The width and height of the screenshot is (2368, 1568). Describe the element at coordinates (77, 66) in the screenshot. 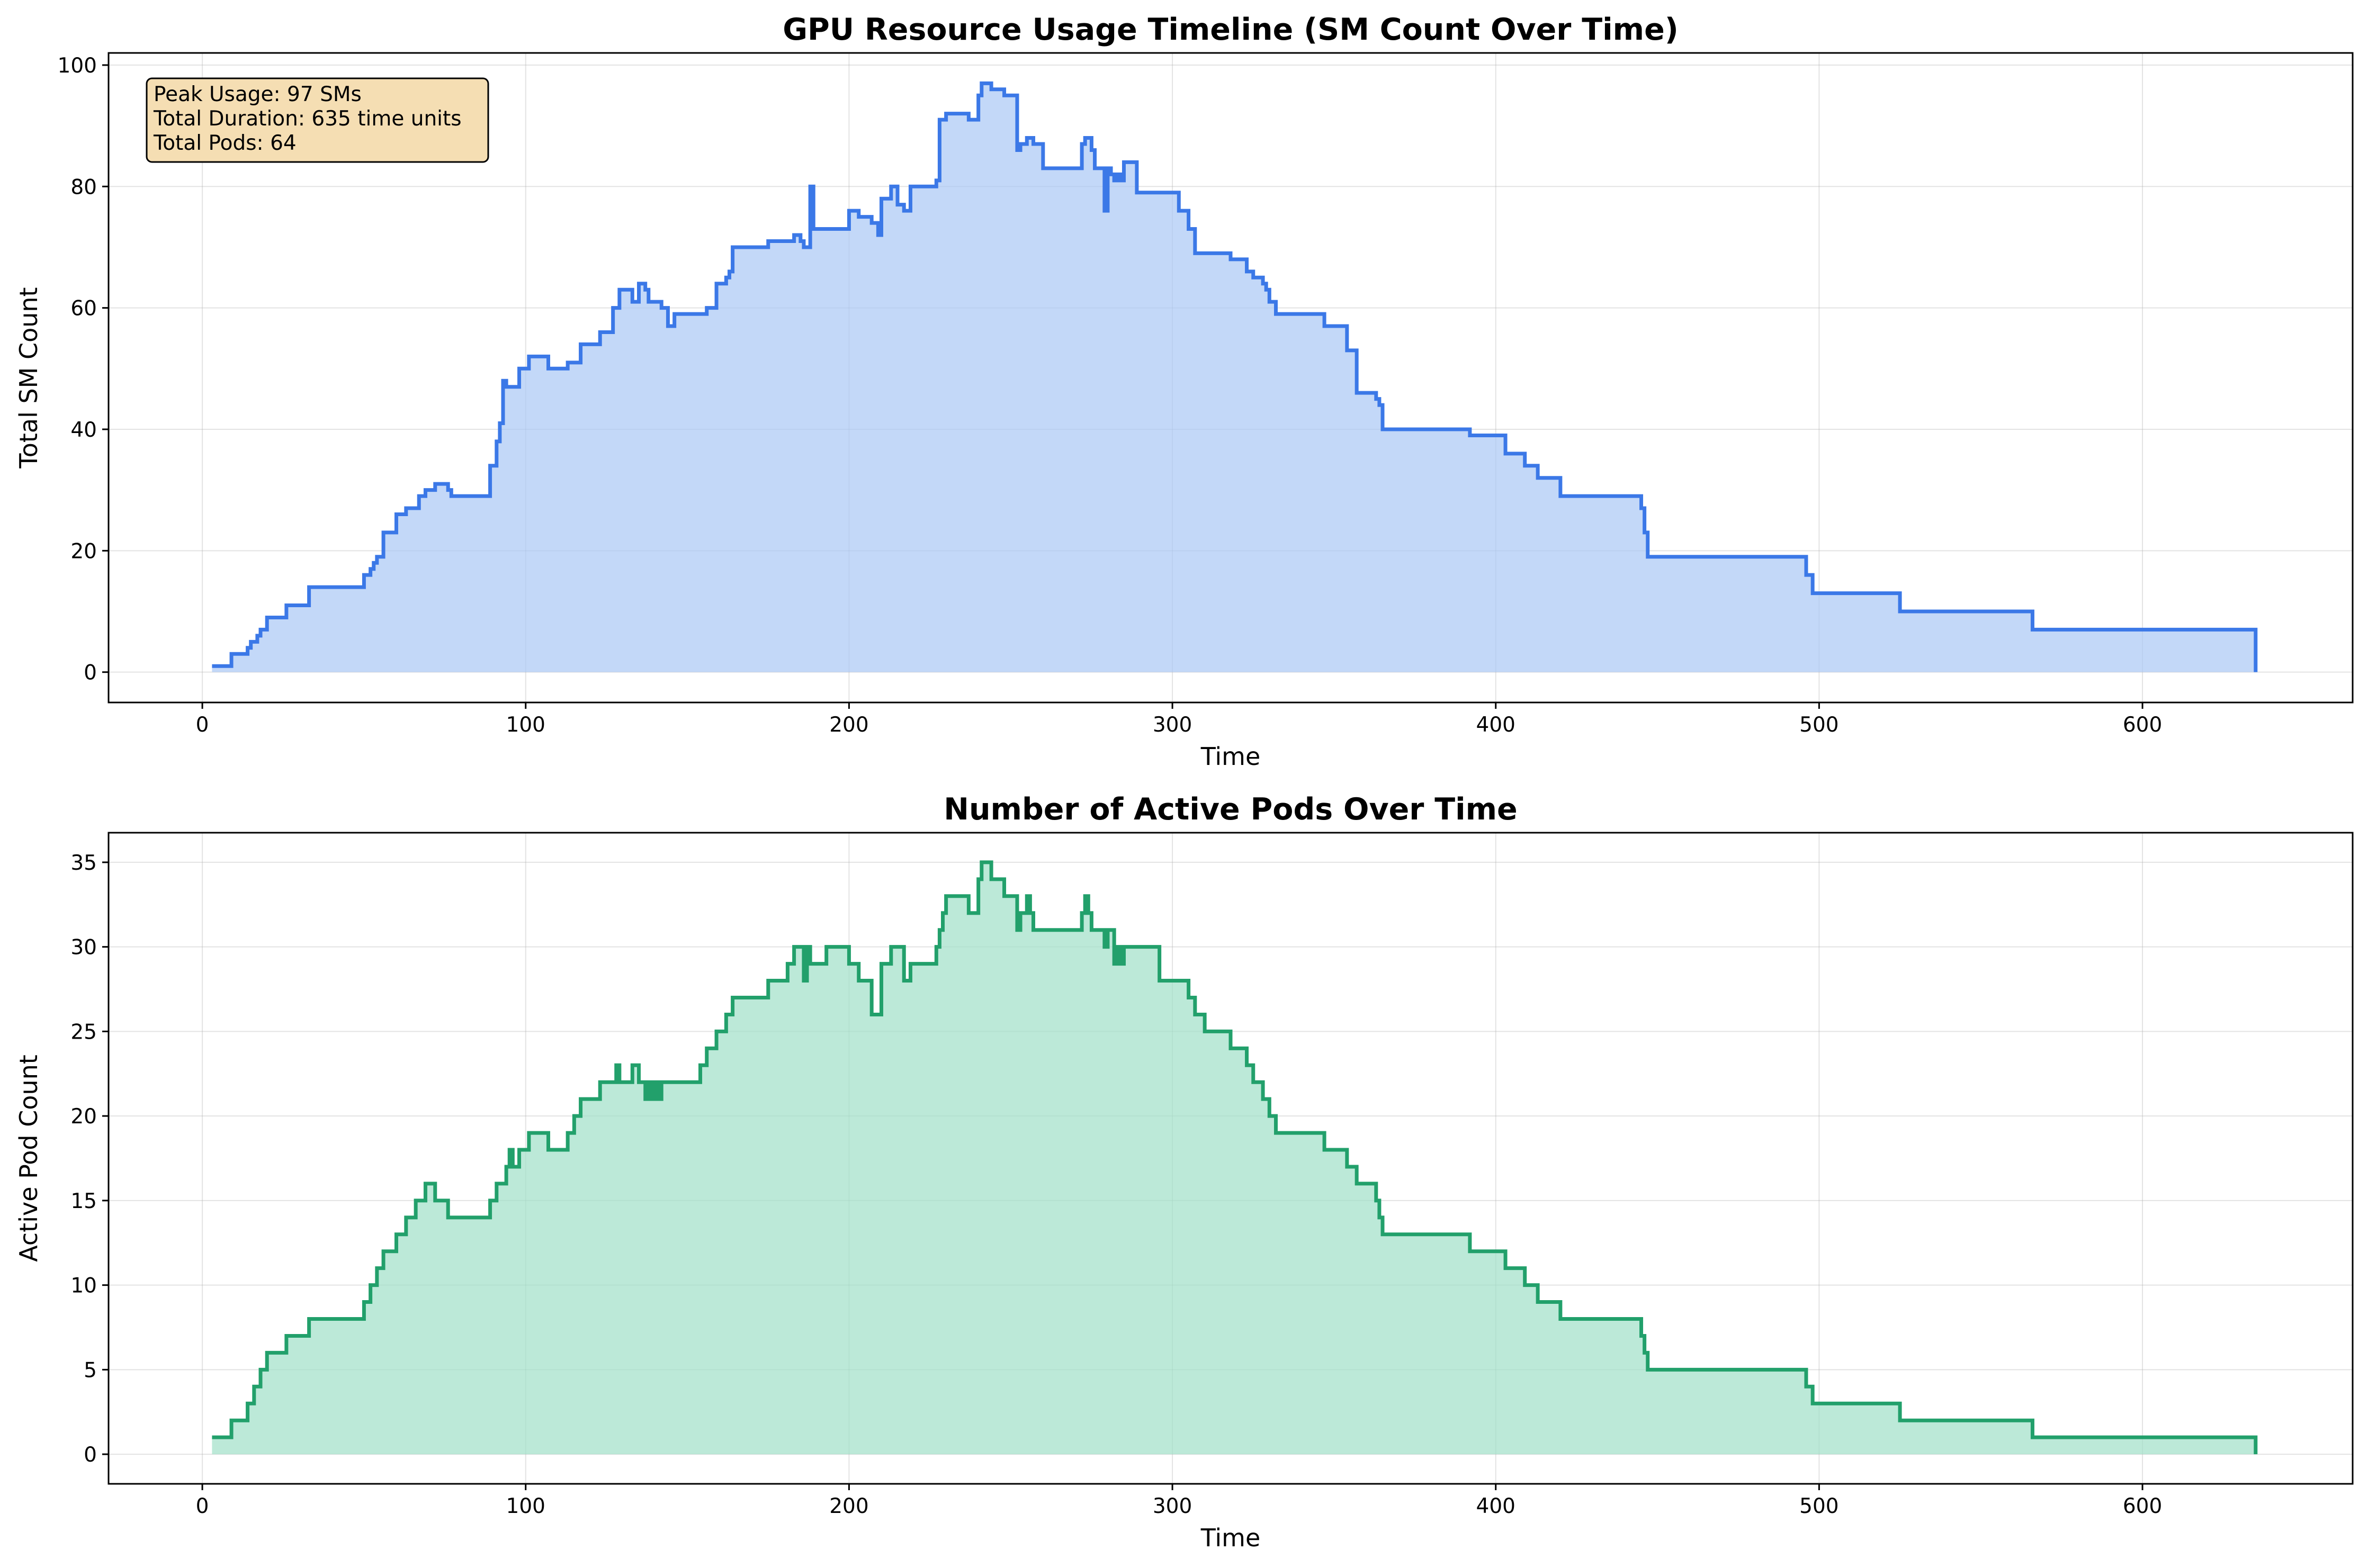

I see `y-tick-label: 100` at that location.